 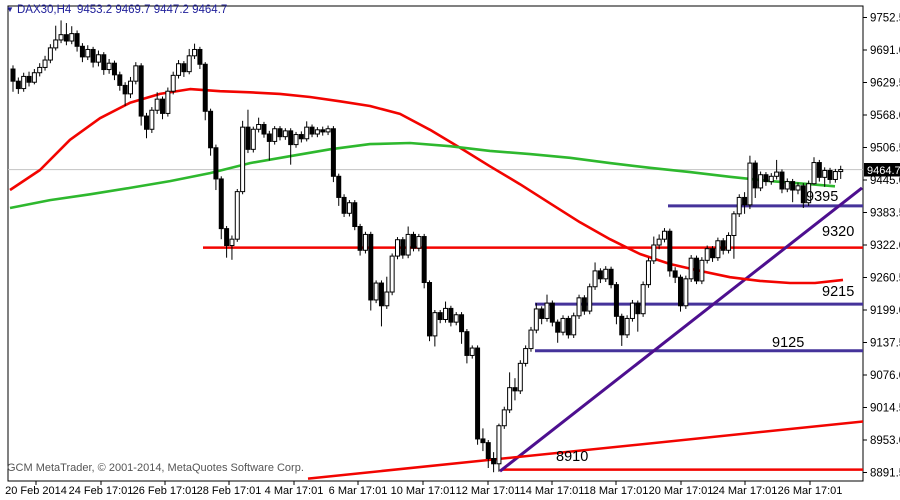 I want to click on symbol-title: DAX30,H4, so click(x=44, y=10).